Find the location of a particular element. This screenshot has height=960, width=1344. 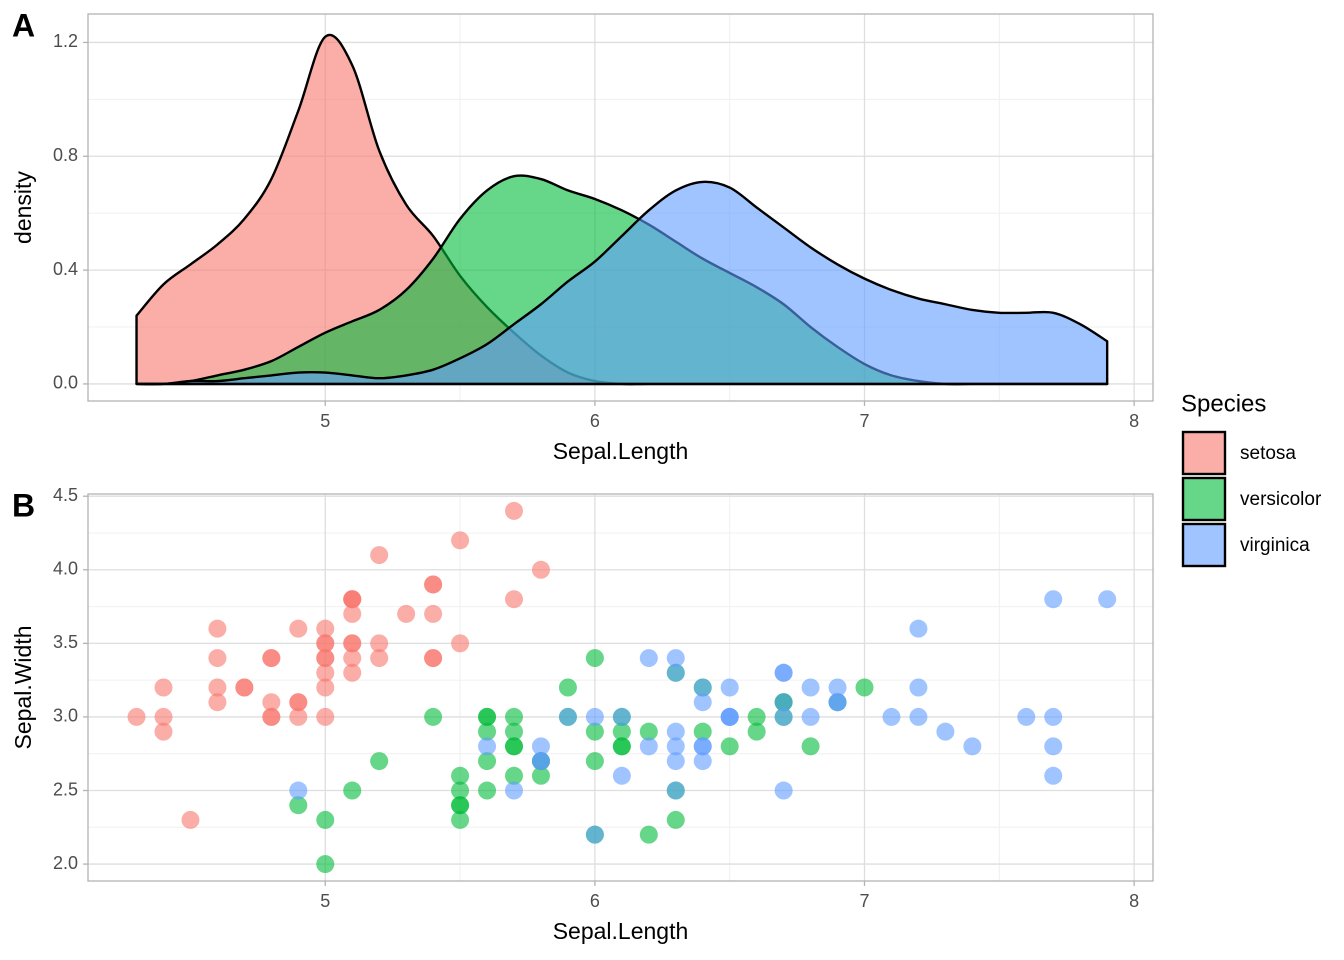

y-tick-label: 2.5 is located at coordinates (65, 789).